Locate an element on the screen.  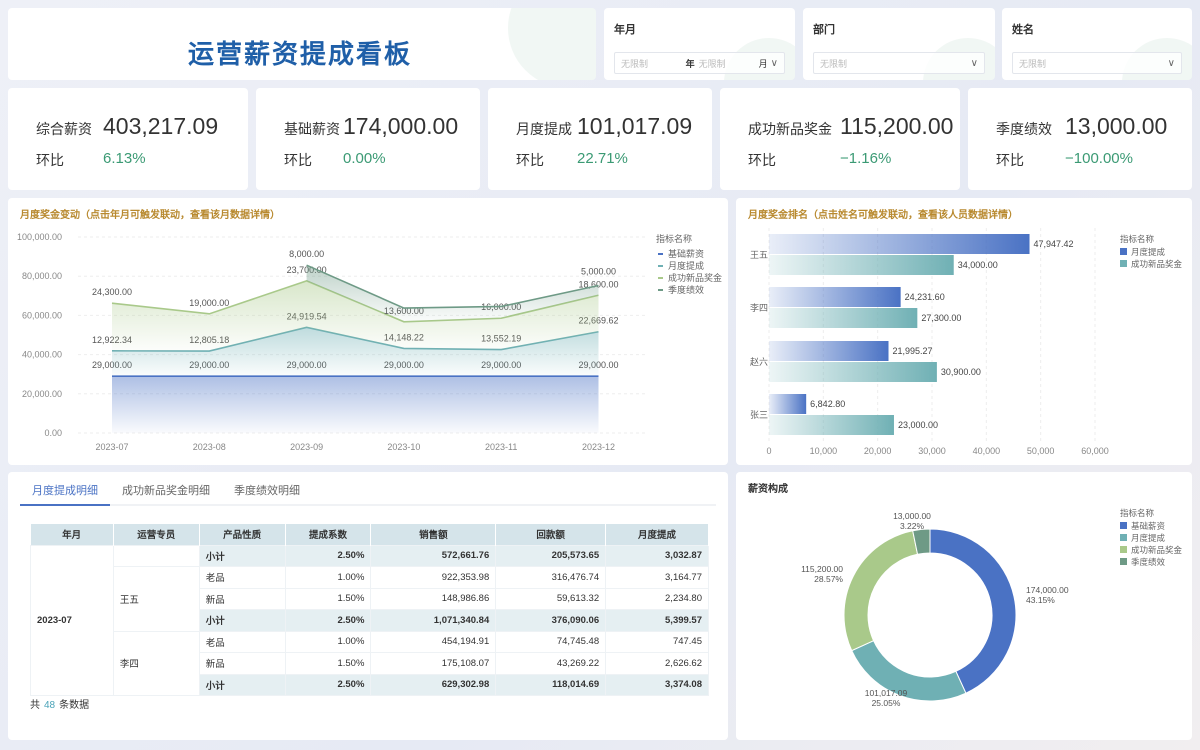
kpi-value: 174,000.00 is located at coordinates (401, 126).